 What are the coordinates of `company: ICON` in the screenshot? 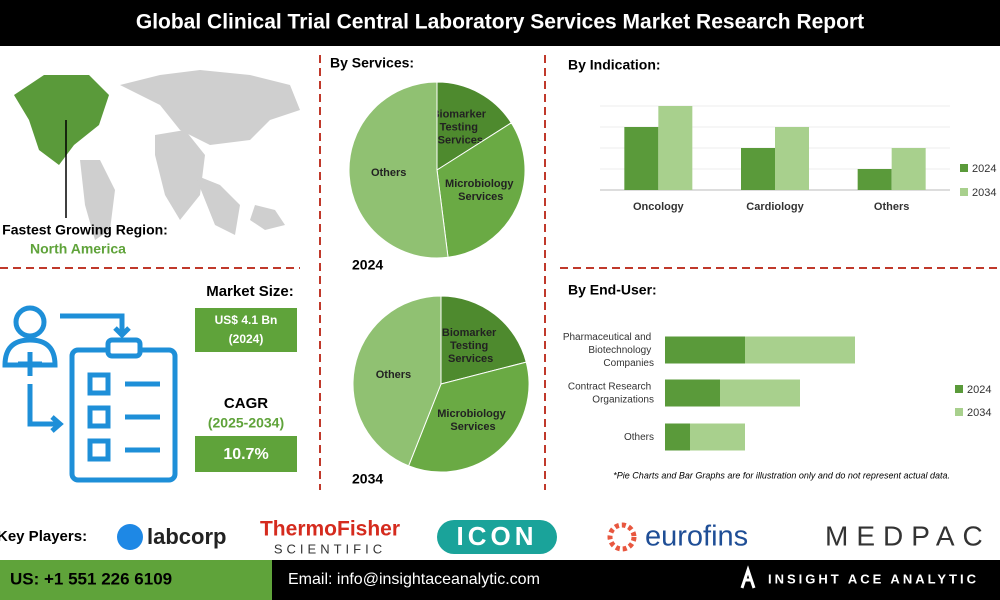 It's located at (497, 536).